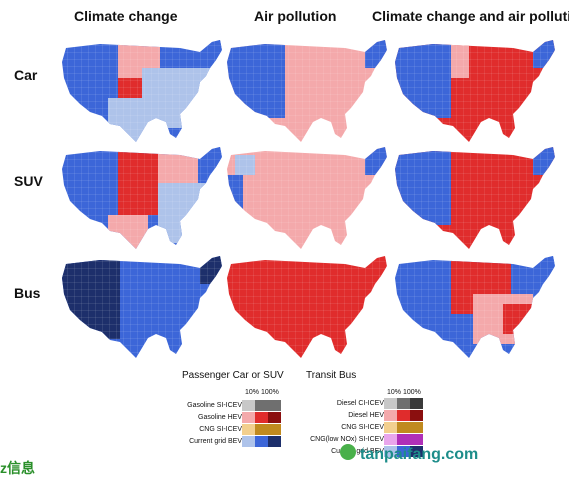  What do you see at coordinates (331, 375) in the screenshot?
I see `legend-bus-title: Transit Bus` at bounding box center [331, 375].